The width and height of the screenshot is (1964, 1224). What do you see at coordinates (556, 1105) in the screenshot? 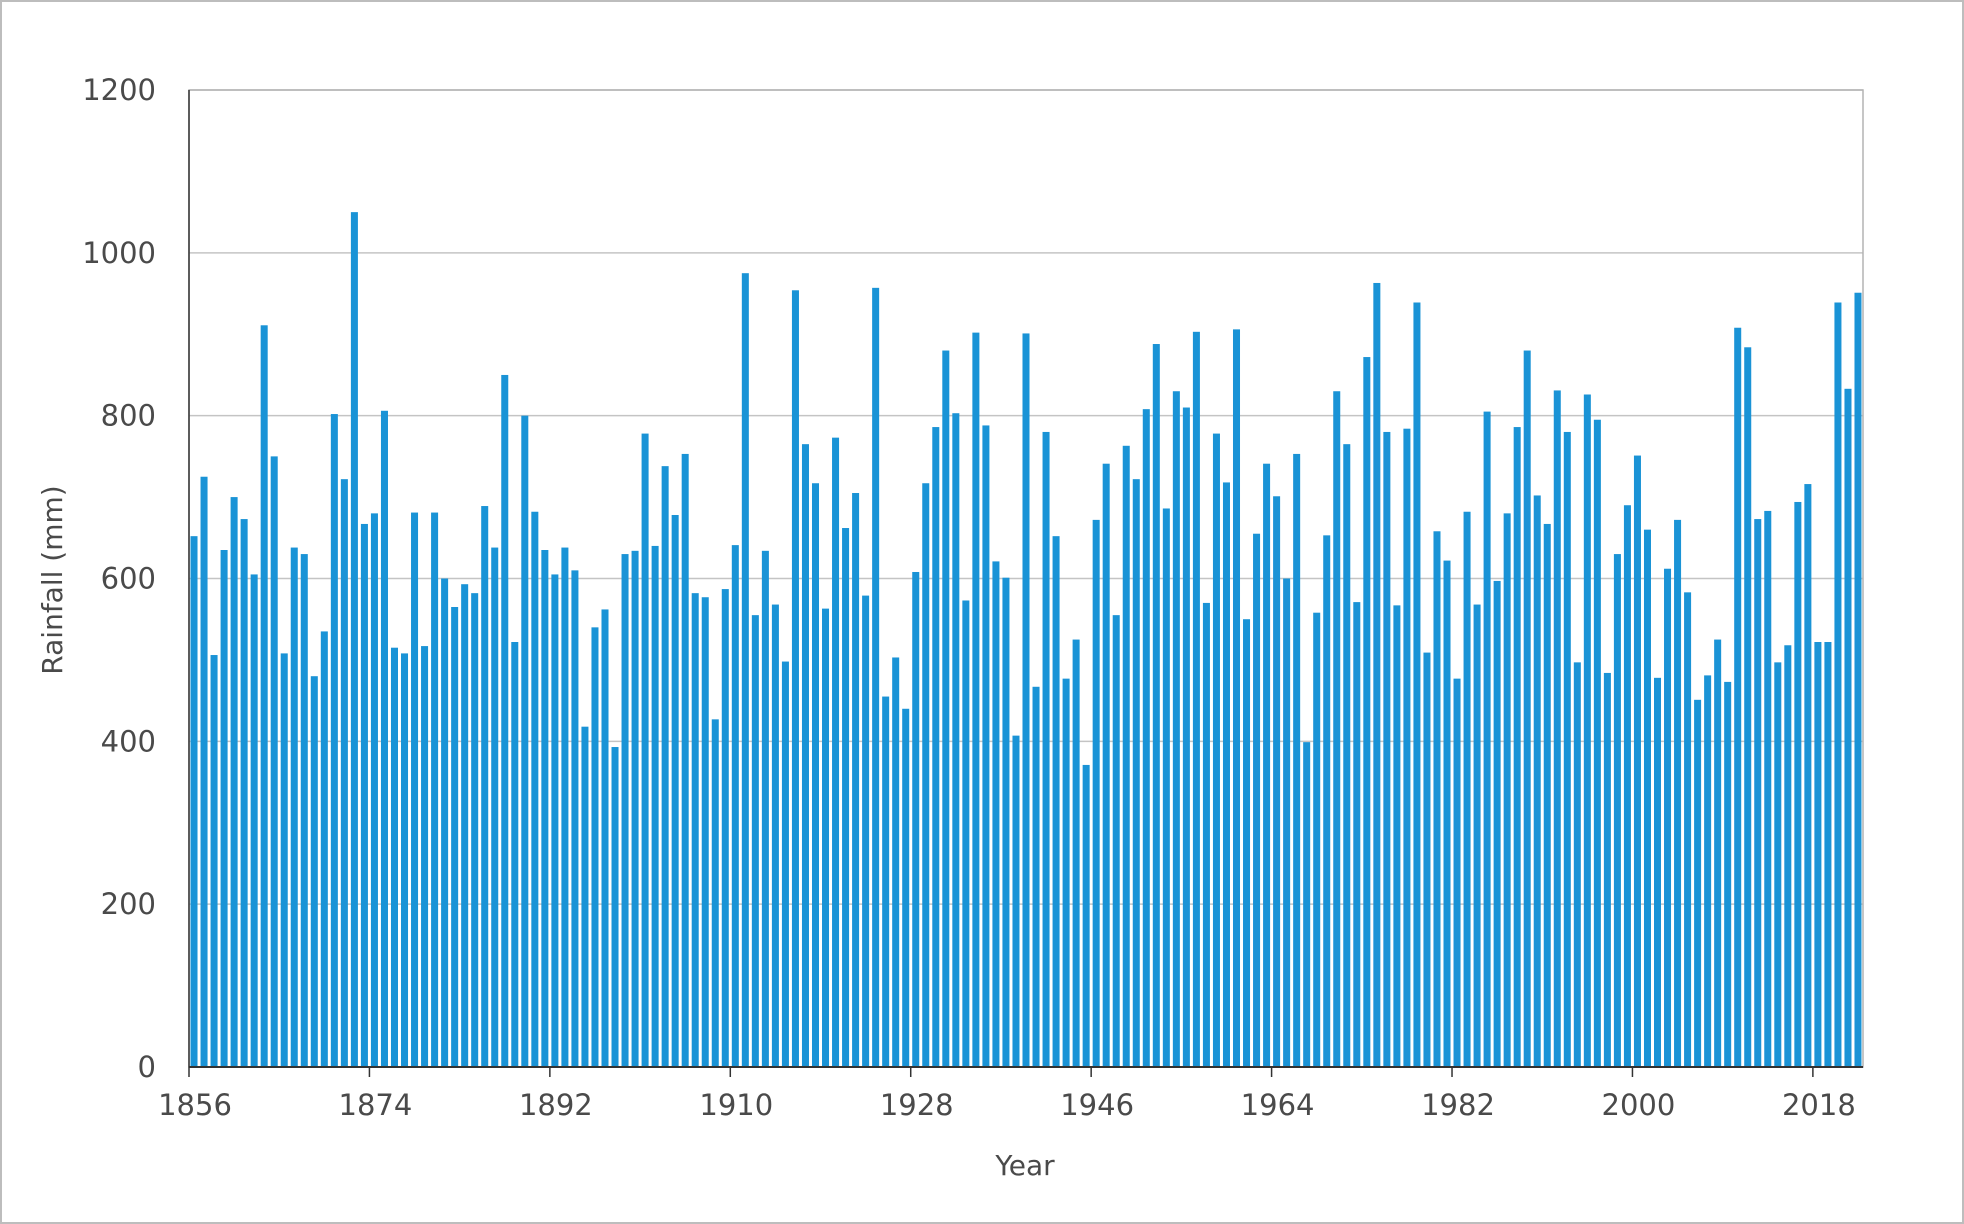
I see `x-tick-1892: 1892` at bounding box center [556, 1105].